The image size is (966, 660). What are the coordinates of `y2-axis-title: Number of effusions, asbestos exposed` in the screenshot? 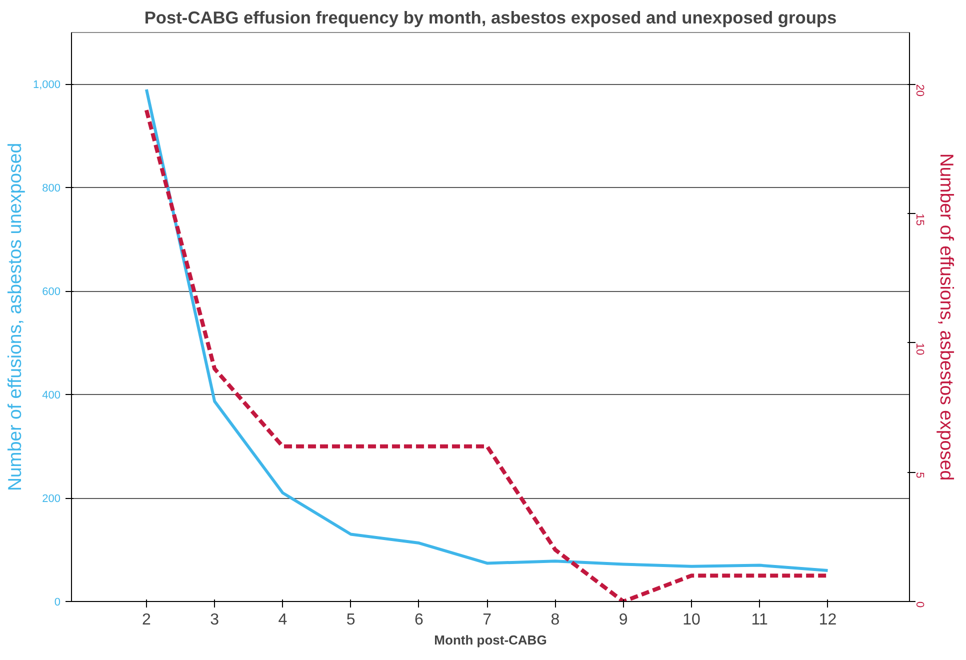 It's located at (947, 317).